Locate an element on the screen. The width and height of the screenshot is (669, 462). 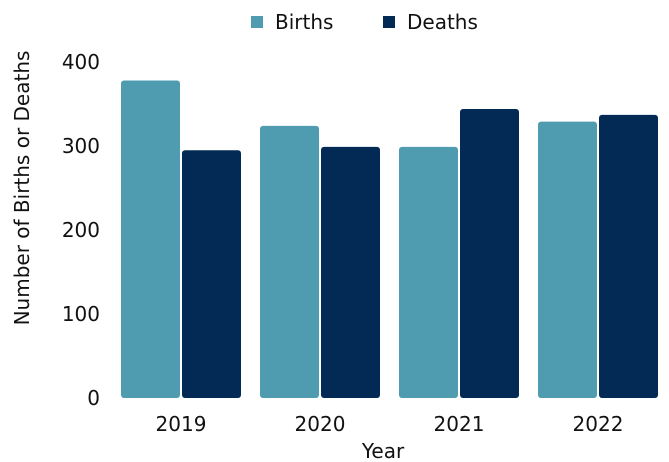
chart-legend: Births Deaths is located at coordinates (364, 22).